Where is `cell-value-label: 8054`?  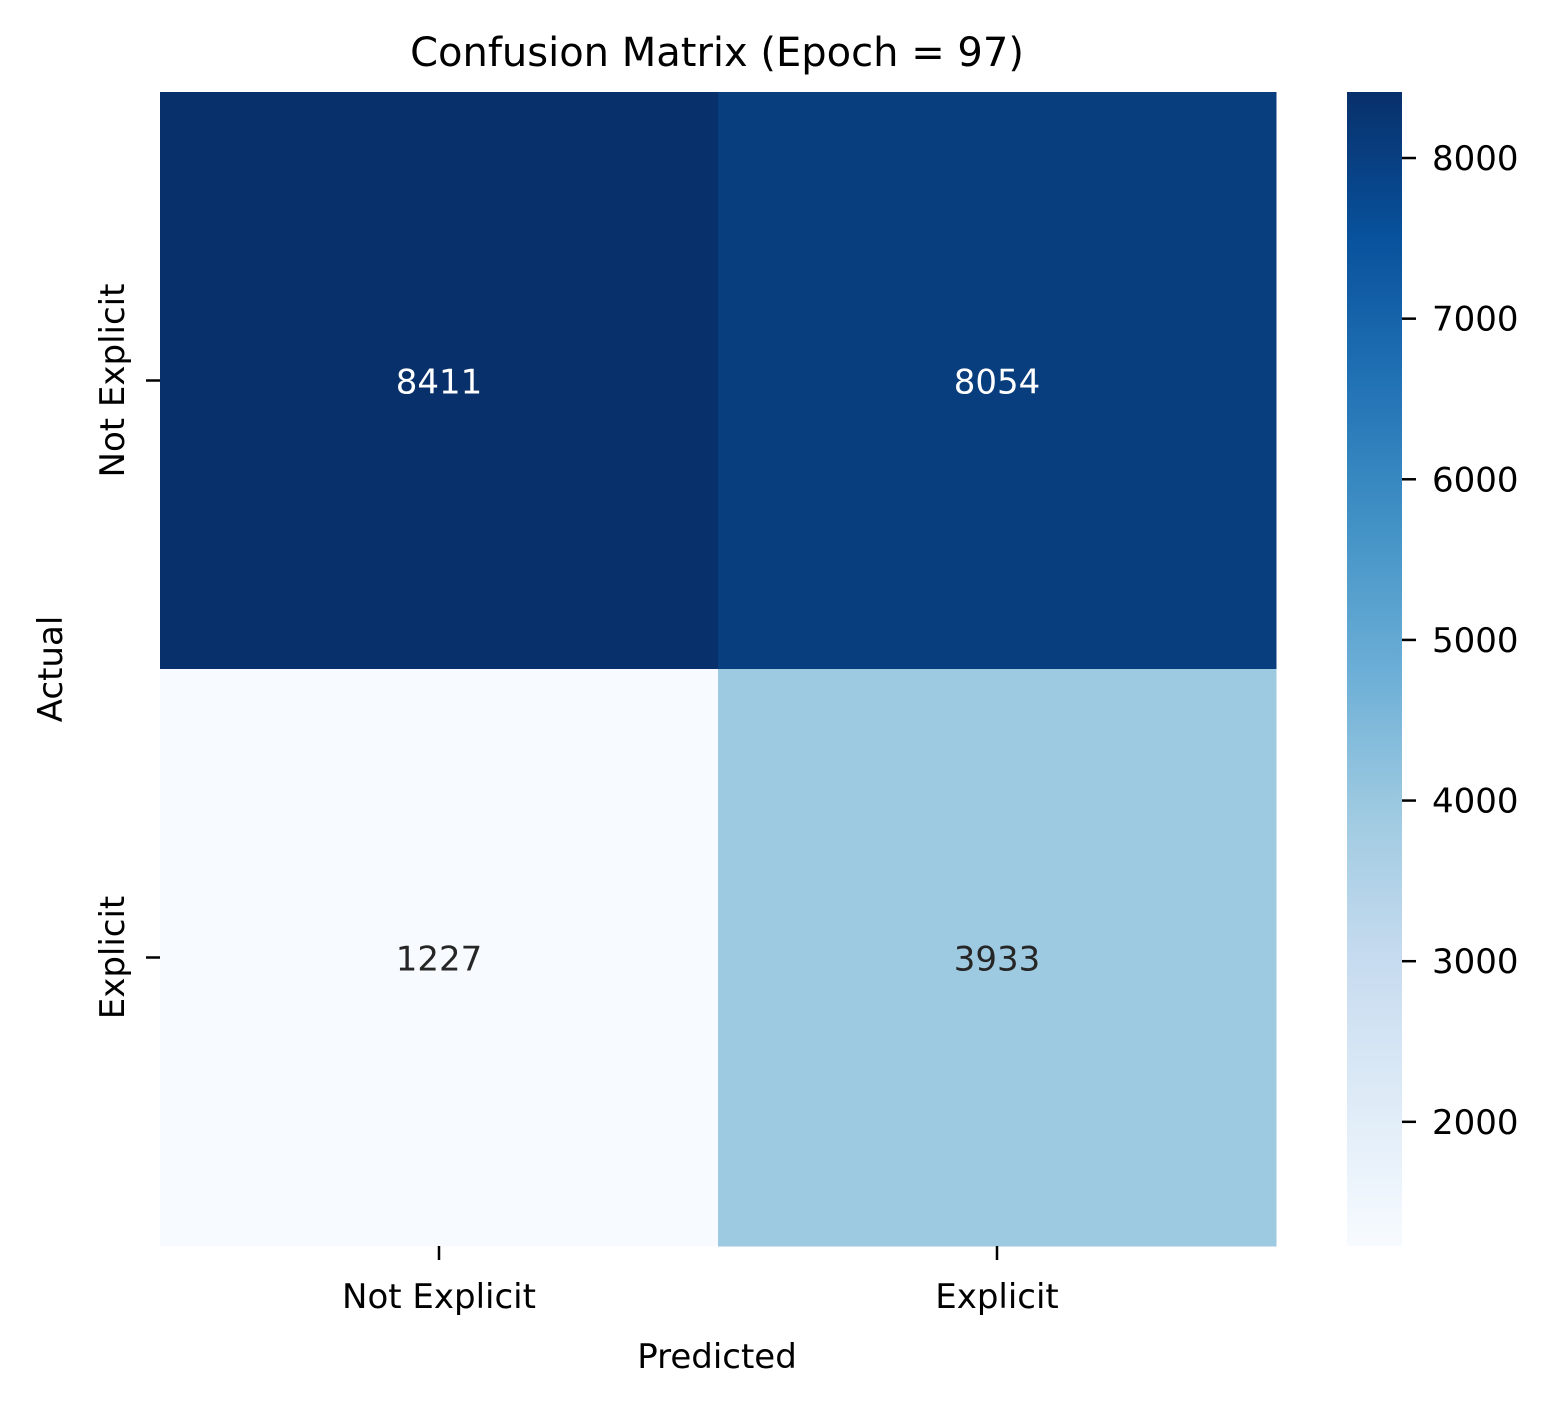
cell-value-label: 8054 is located at coordinates (997, 383).